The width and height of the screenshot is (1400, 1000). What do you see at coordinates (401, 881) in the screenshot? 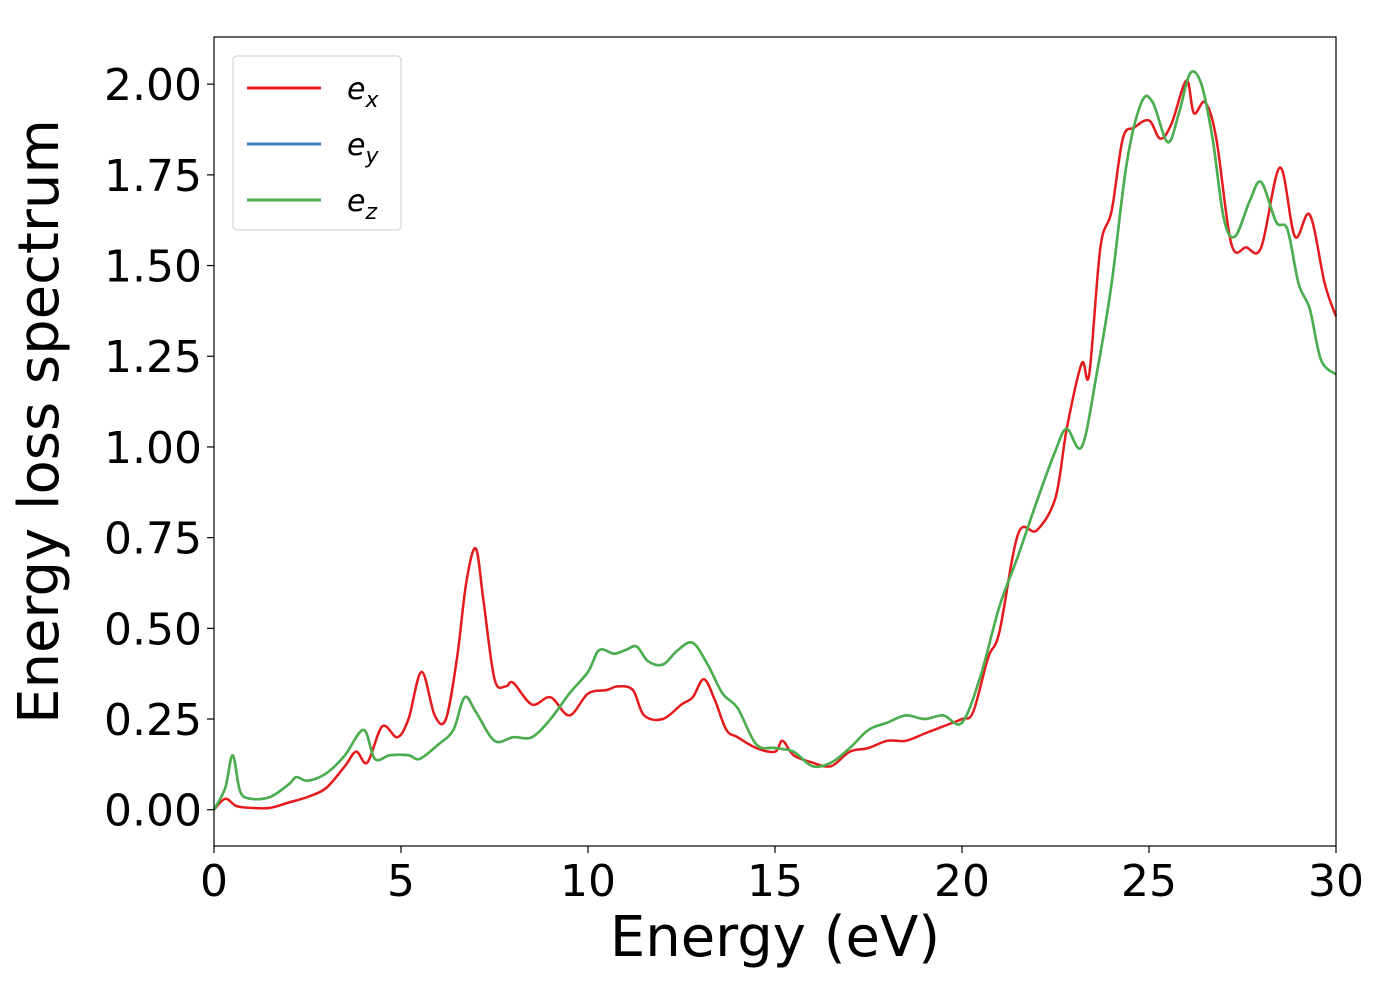
I see `x-tick-label: 5` at bounding box center [401, 881].